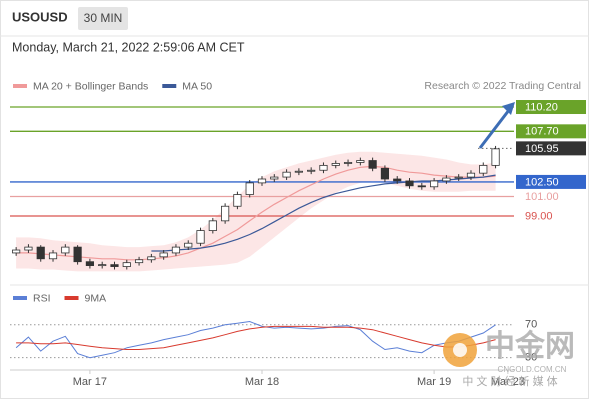 This screenshot has width=590, height=405. Describe the element at coordinates (197, 86) in the screenshot. I see `legend-label: MA 50` at that location.